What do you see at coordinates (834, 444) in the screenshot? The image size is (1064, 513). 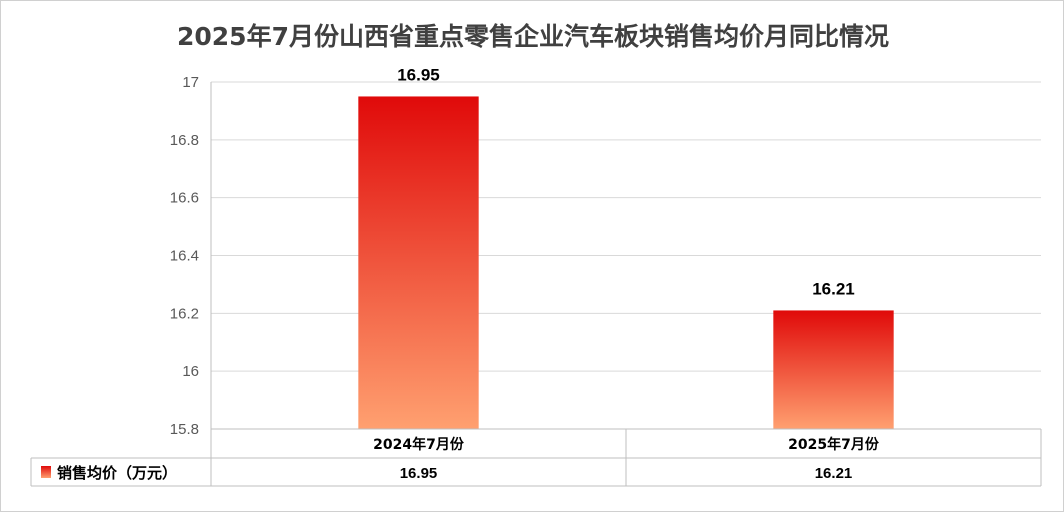 I see `x-category-label: 2025年7月份` at bounding box center [834, 444].